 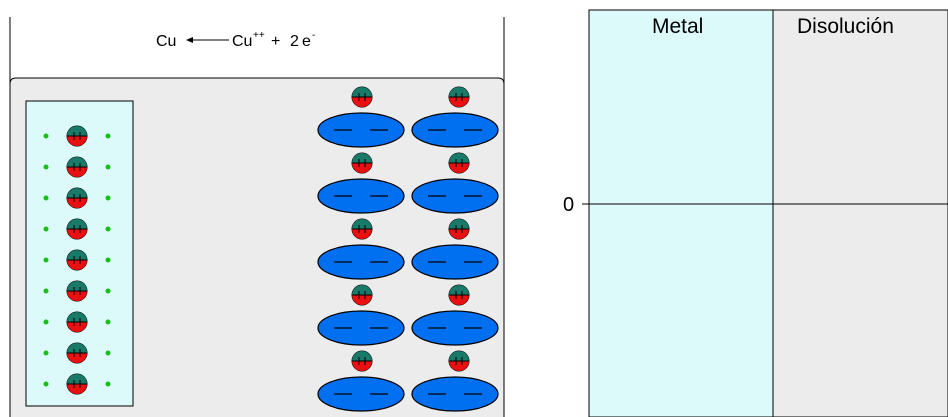 What do you see at coordinates (845, 26) in the screenshot?
I see `solution-column-header: Disolución` at bounding box center [845, 26].